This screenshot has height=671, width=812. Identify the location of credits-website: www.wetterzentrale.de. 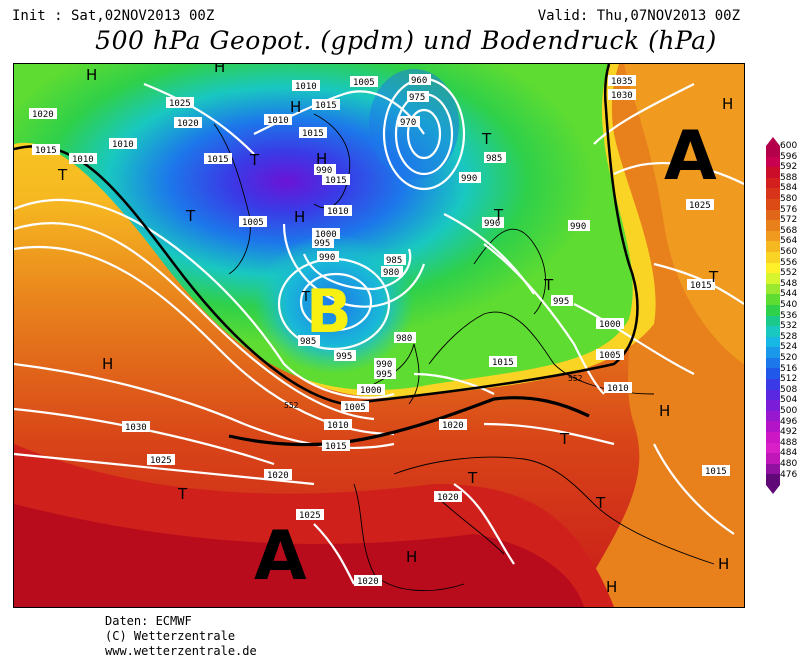
(181, 651).